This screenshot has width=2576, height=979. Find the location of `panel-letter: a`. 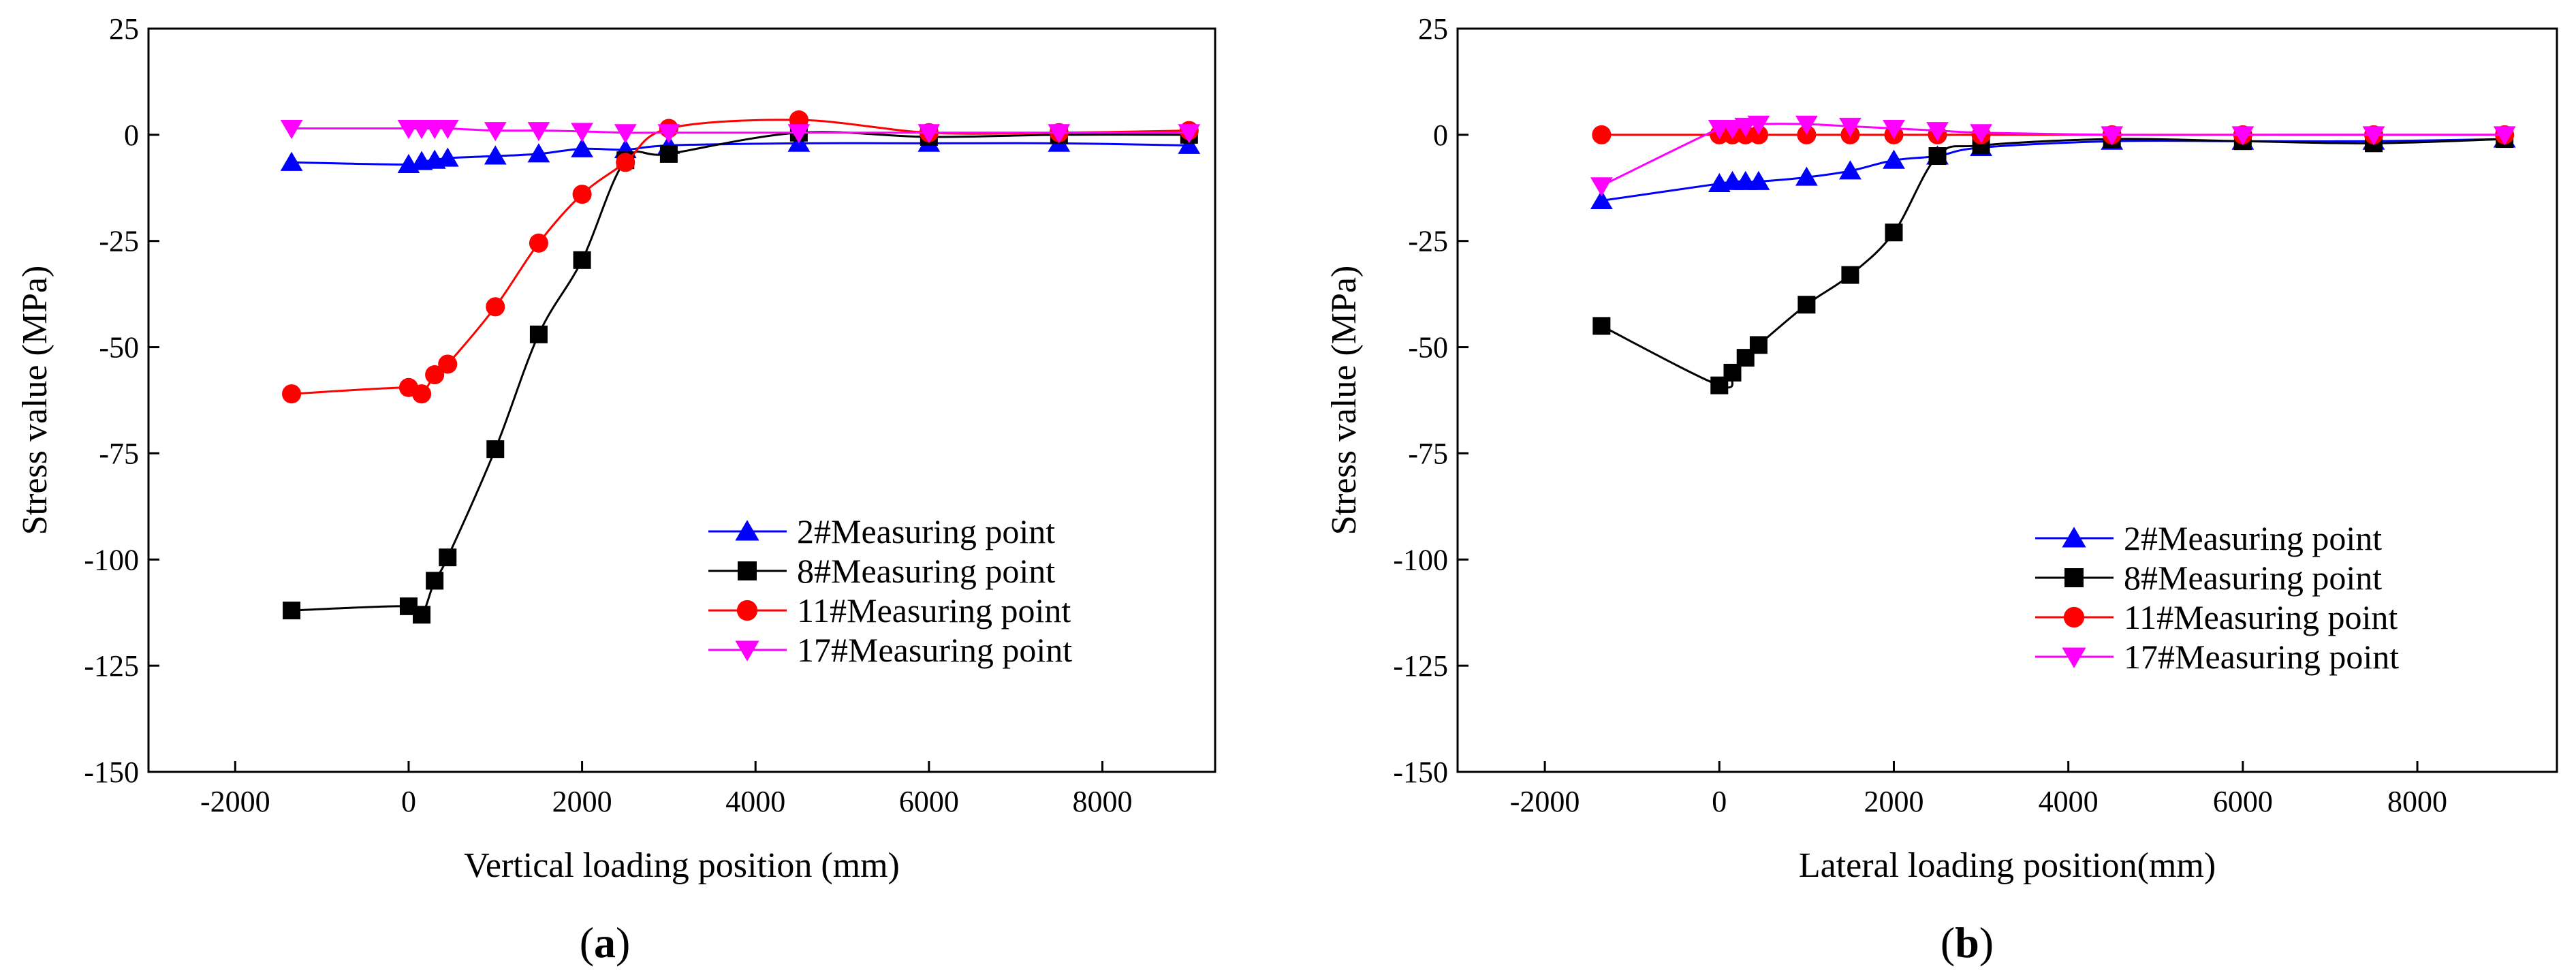

panel-letter: a is located at coordinates (605, 942).